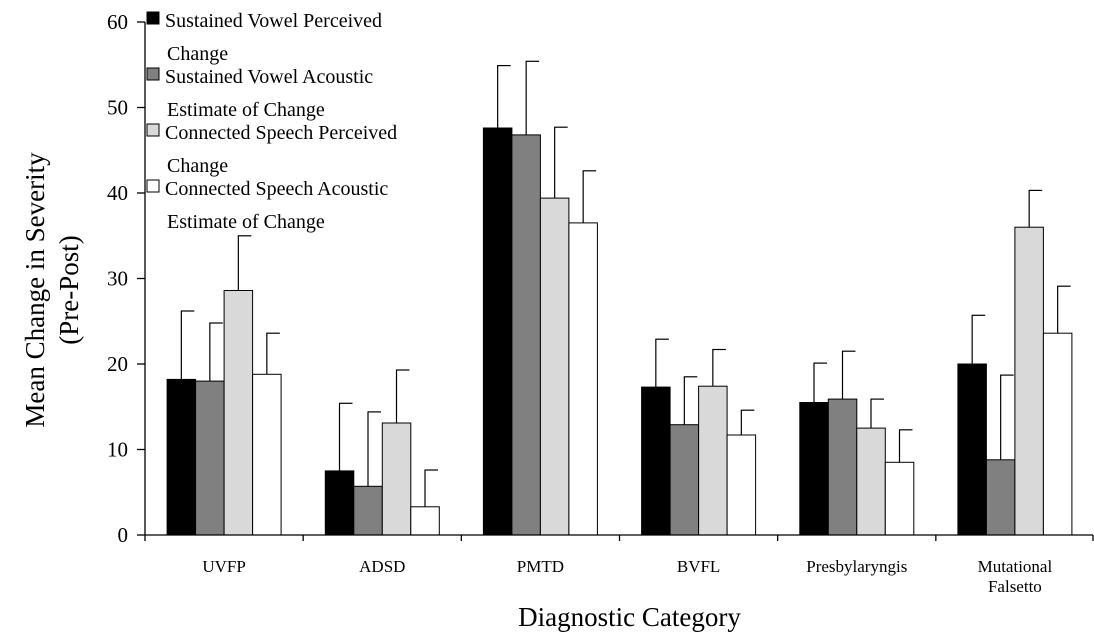  What do you see at coordinates (273, 21) in the screenshot?
I see `legend-label: Sustained Vowel Perceived` at bounding box center [273, 21].